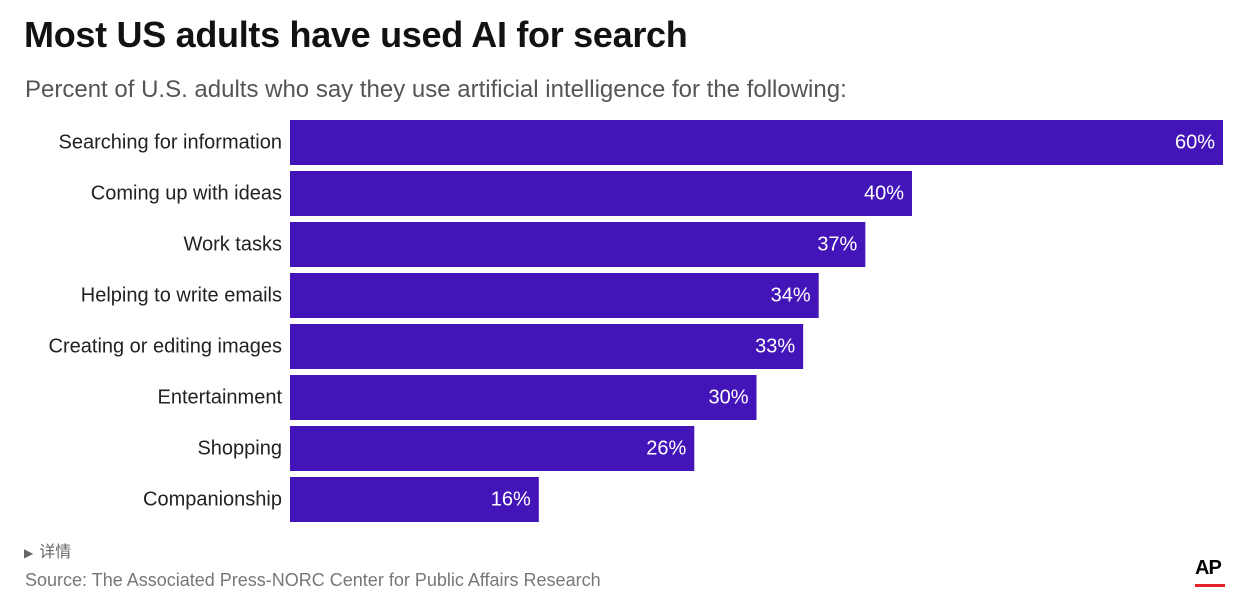  What do you see at coordinates (29, 553) in the screenshot?
I see `expand-triangle-icon: ▶` at bounding box center [29, 553].